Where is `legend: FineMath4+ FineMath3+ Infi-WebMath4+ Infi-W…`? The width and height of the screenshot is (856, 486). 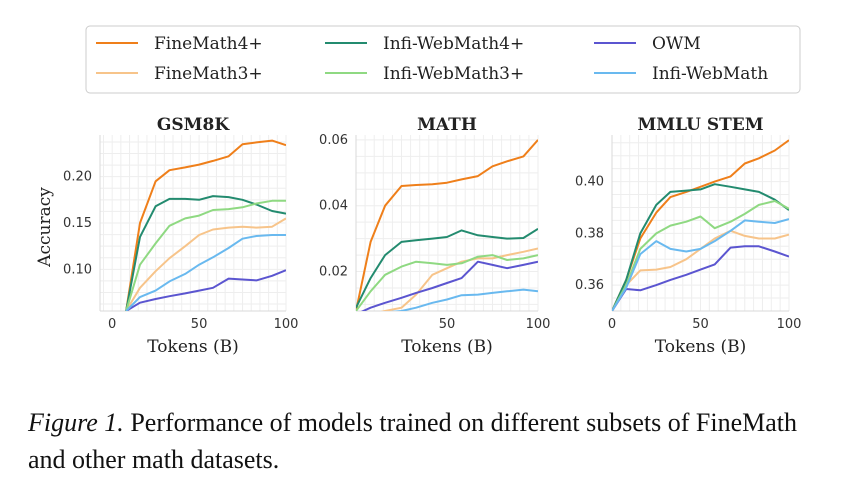 legend: FineMath4+ FineMath3+ Infi-WebMath4+ Infi-W… is located at coordinates (443, 59).